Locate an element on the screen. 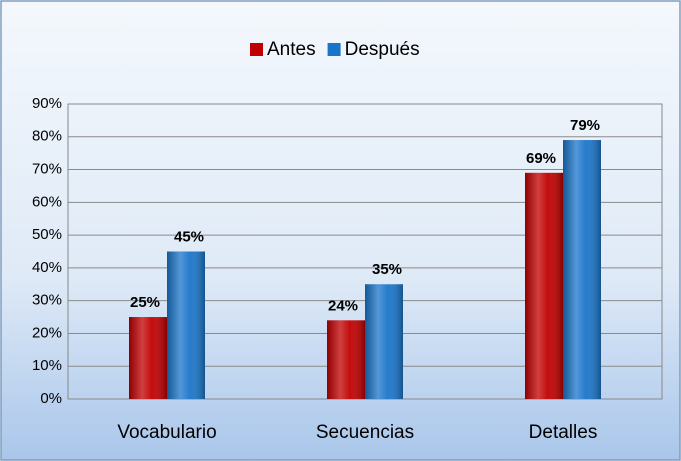 This screenshot has height=461, width=681. value-label: 69% is located at coordinates (541, 158).